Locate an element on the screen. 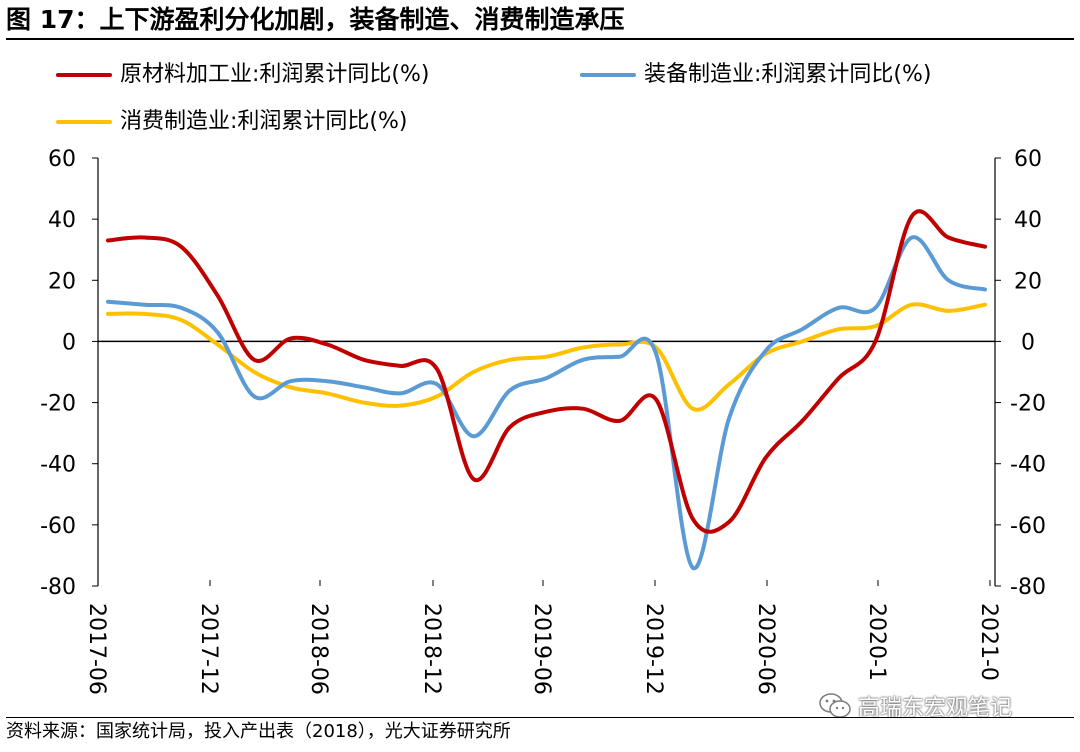 Image resolution: width=1080 pixels, height=752 pixels. watermark-text: 高瑞东宏观笔记 is located at coordinates (935, 708).